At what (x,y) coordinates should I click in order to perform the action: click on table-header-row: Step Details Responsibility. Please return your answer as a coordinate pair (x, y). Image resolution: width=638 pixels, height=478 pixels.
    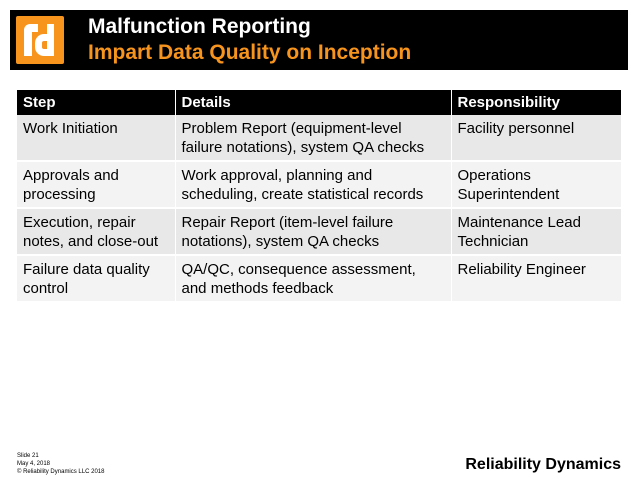
    Looking at the image, I should click on (319, 102).